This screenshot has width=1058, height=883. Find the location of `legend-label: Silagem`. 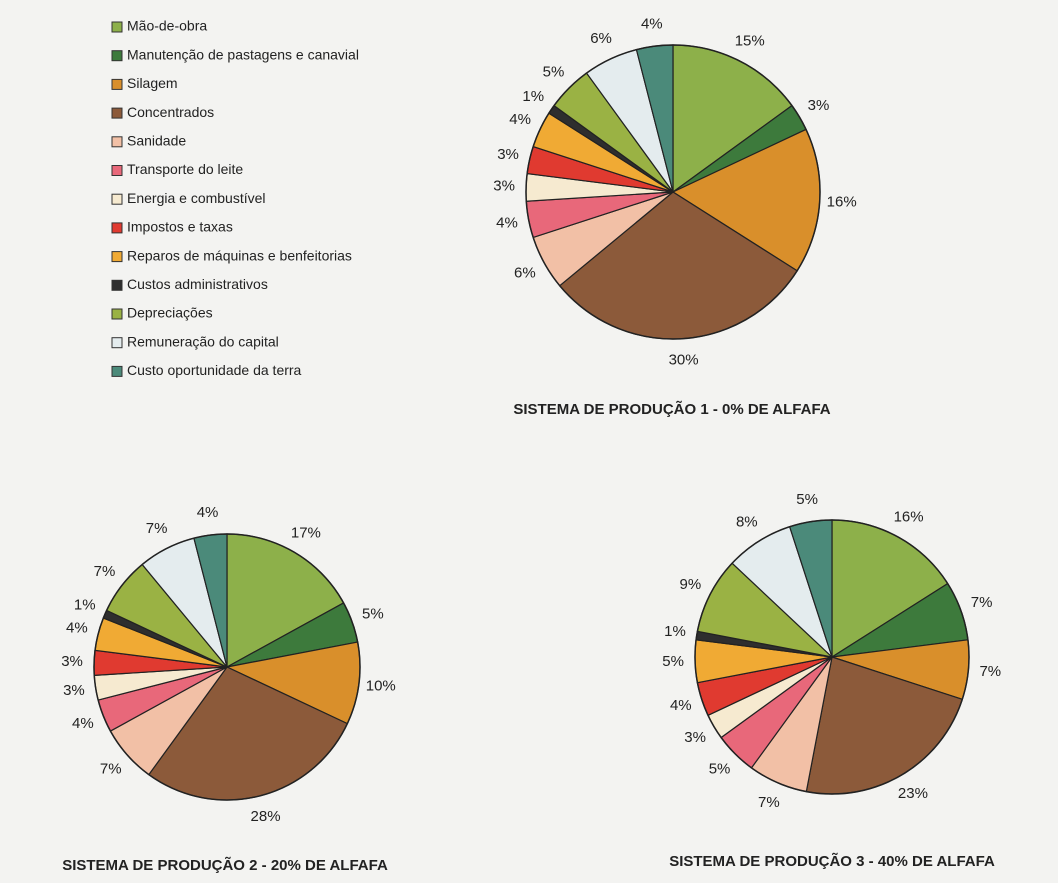

legend-label: Silagem is located at coordinates (152, 83).